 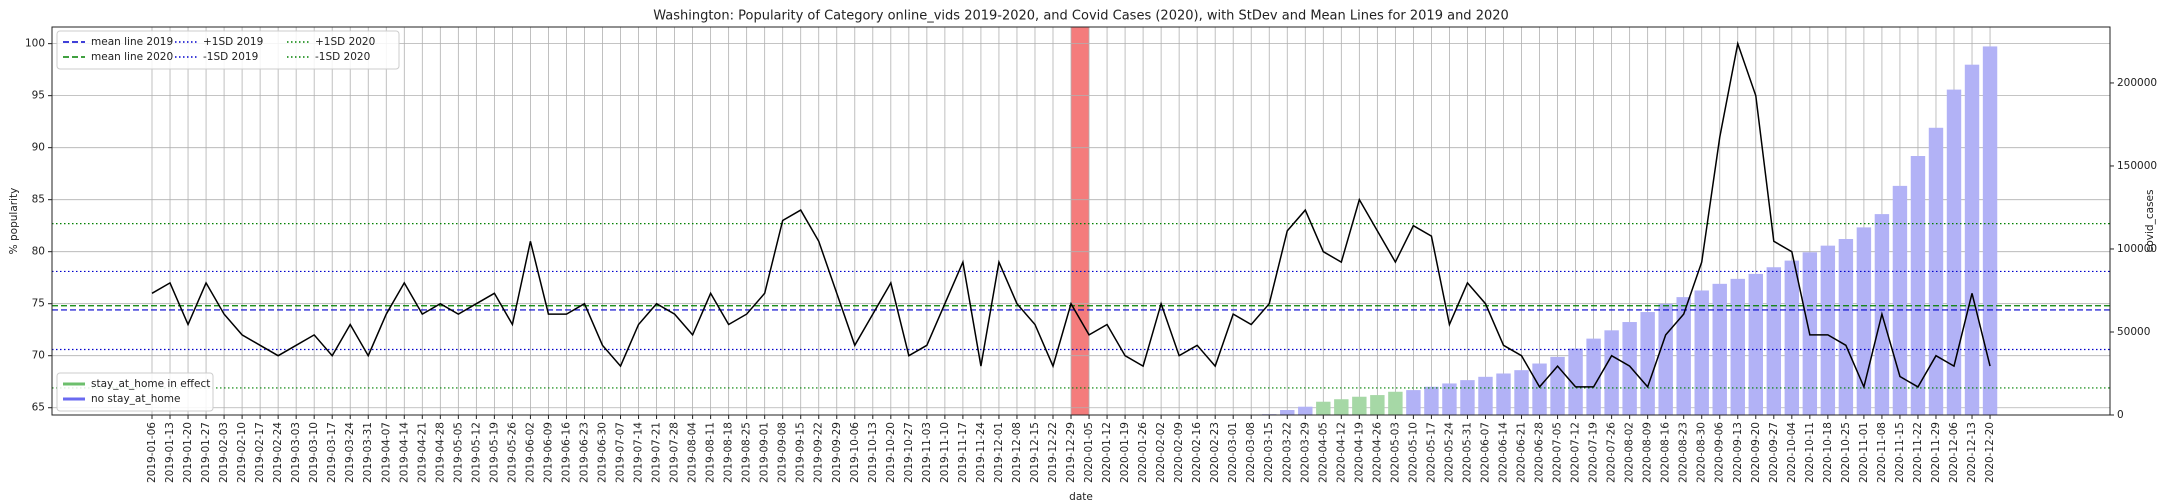 What do you see at coordinates (1774, 452) in the screenshot?
I see `x-tick-label: 2020-09-27` at bounding box center [1774, 452].